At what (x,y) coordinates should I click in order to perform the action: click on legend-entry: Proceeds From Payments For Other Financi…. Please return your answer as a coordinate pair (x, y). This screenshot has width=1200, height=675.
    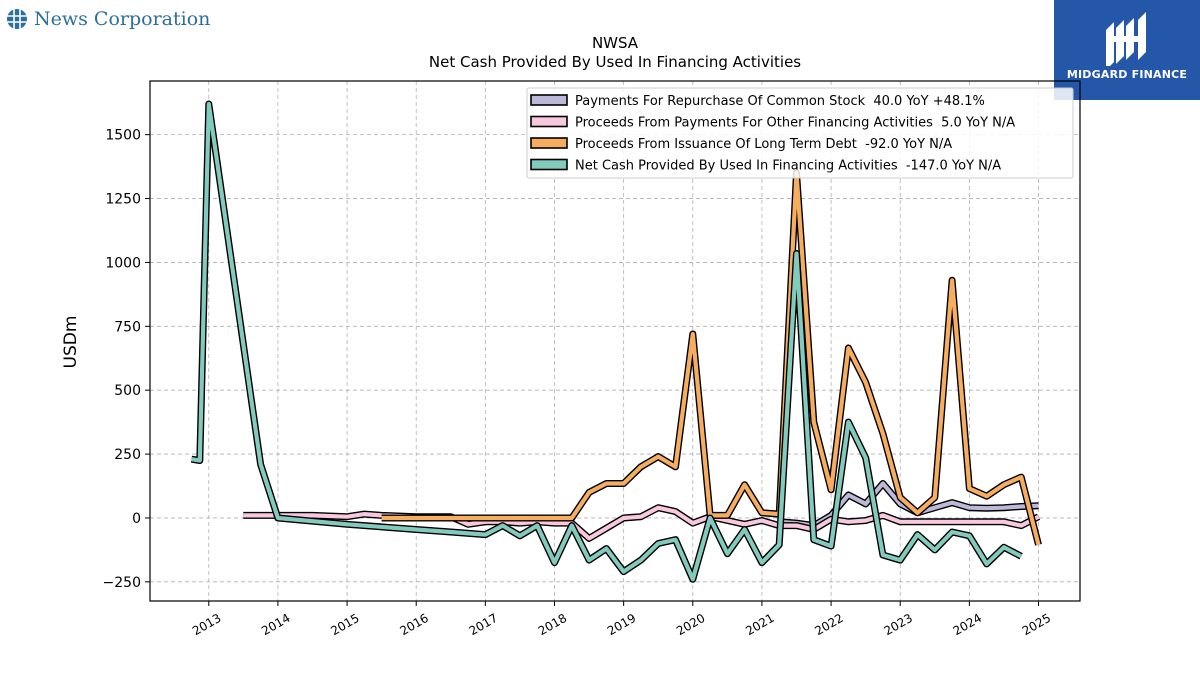
    Looking at the image, I should click on (795, 123).